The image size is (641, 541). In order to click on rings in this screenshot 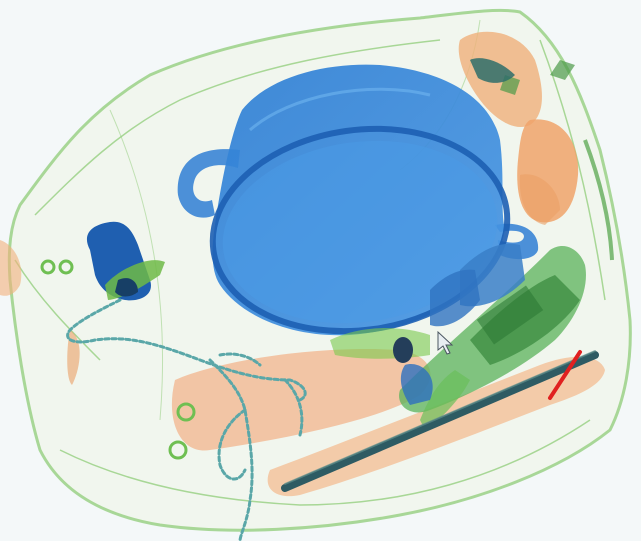, I will do `click(118, 359)`.